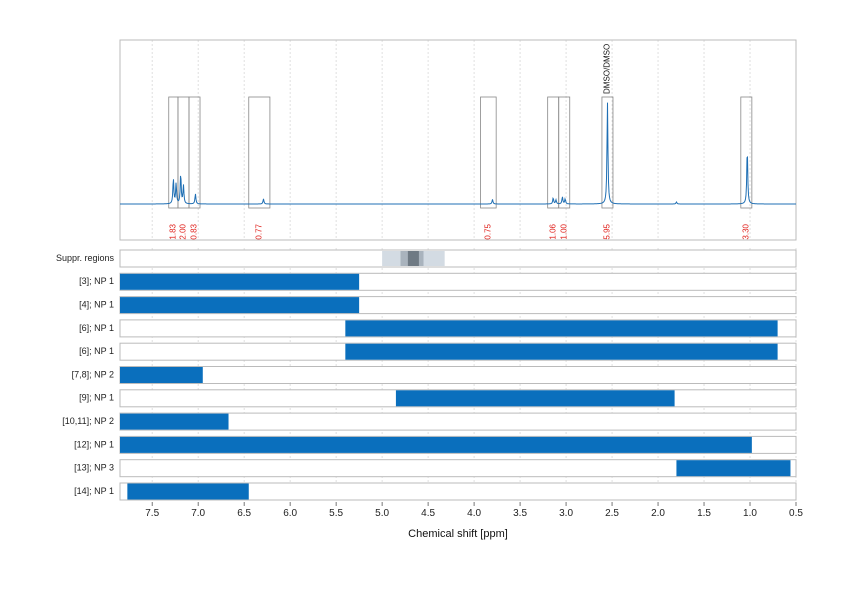 This screenshot has width=842, height=595. Describe the element at coordinates (474, 513) in the screenshot. I see `x-tick-label: 4.0` at that location.